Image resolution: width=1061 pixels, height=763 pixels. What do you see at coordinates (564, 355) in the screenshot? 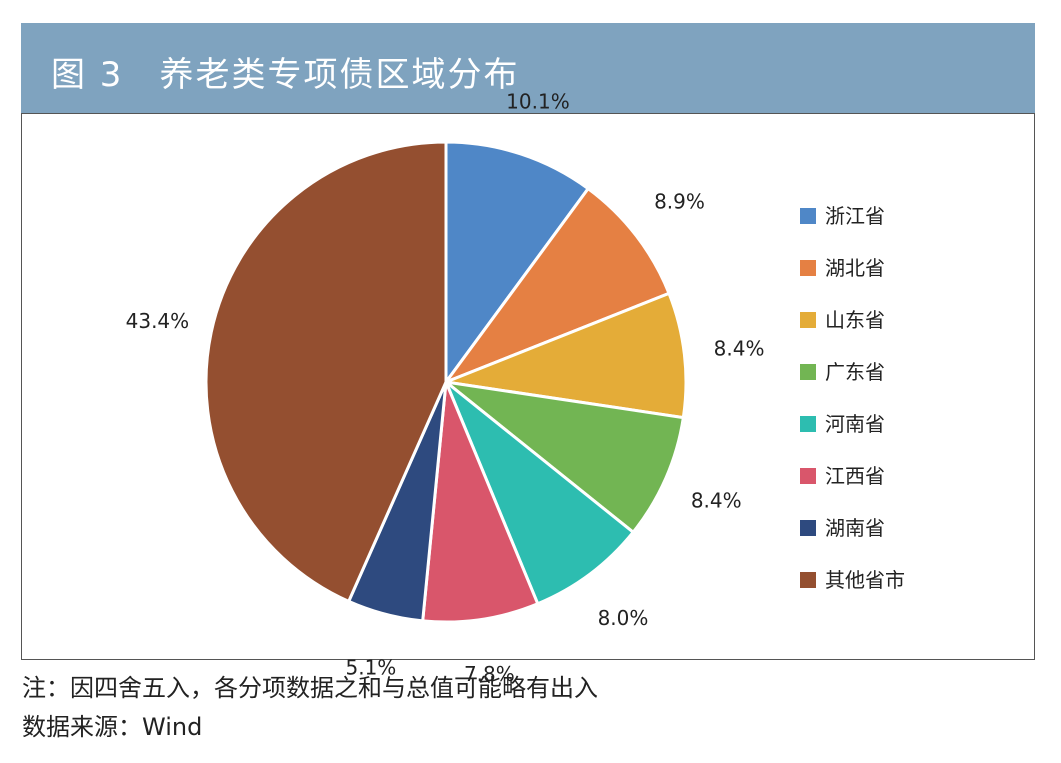
I see `pie-slice-shandong` at bounding box center [564, 355].